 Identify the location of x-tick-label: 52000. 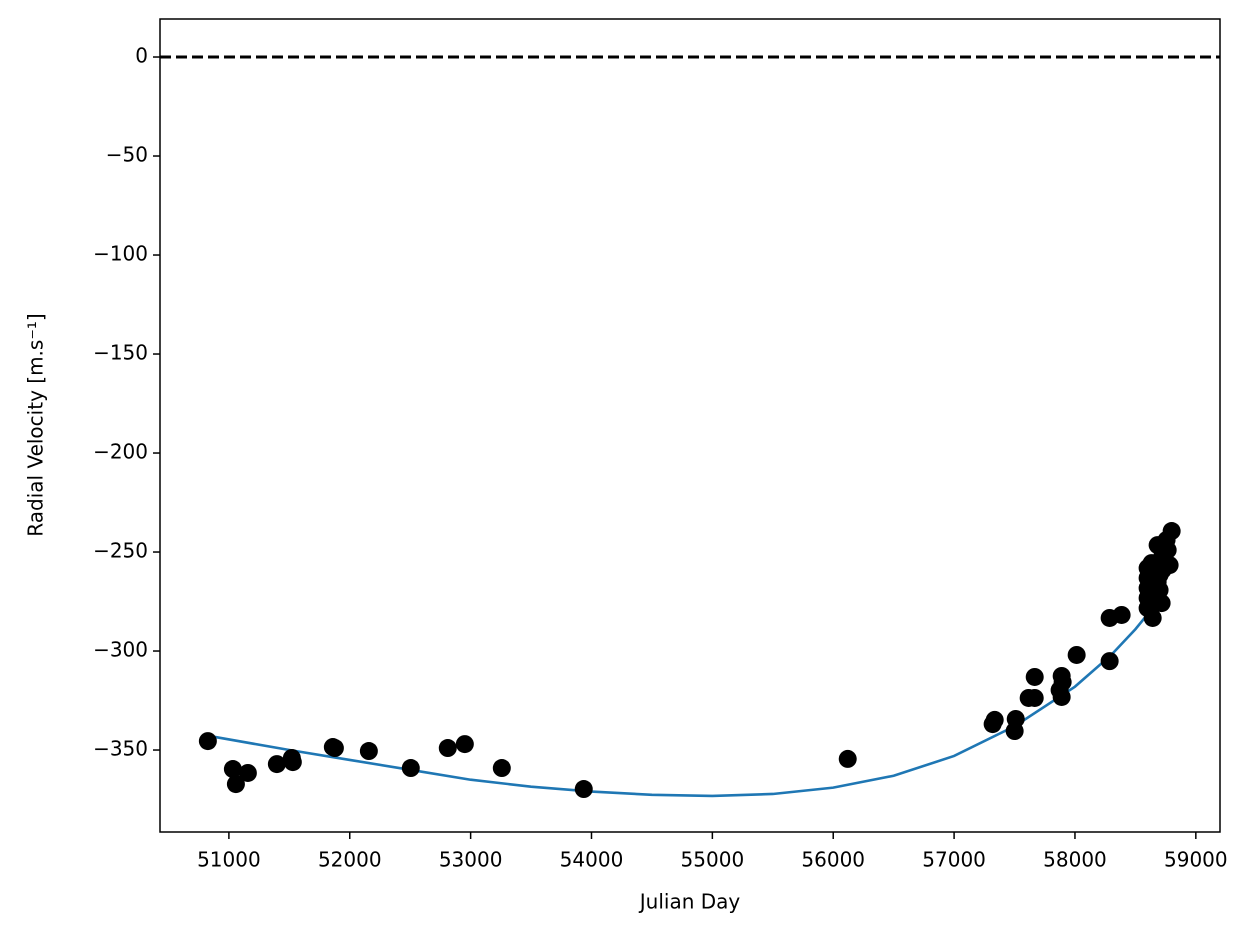
(350, 860).